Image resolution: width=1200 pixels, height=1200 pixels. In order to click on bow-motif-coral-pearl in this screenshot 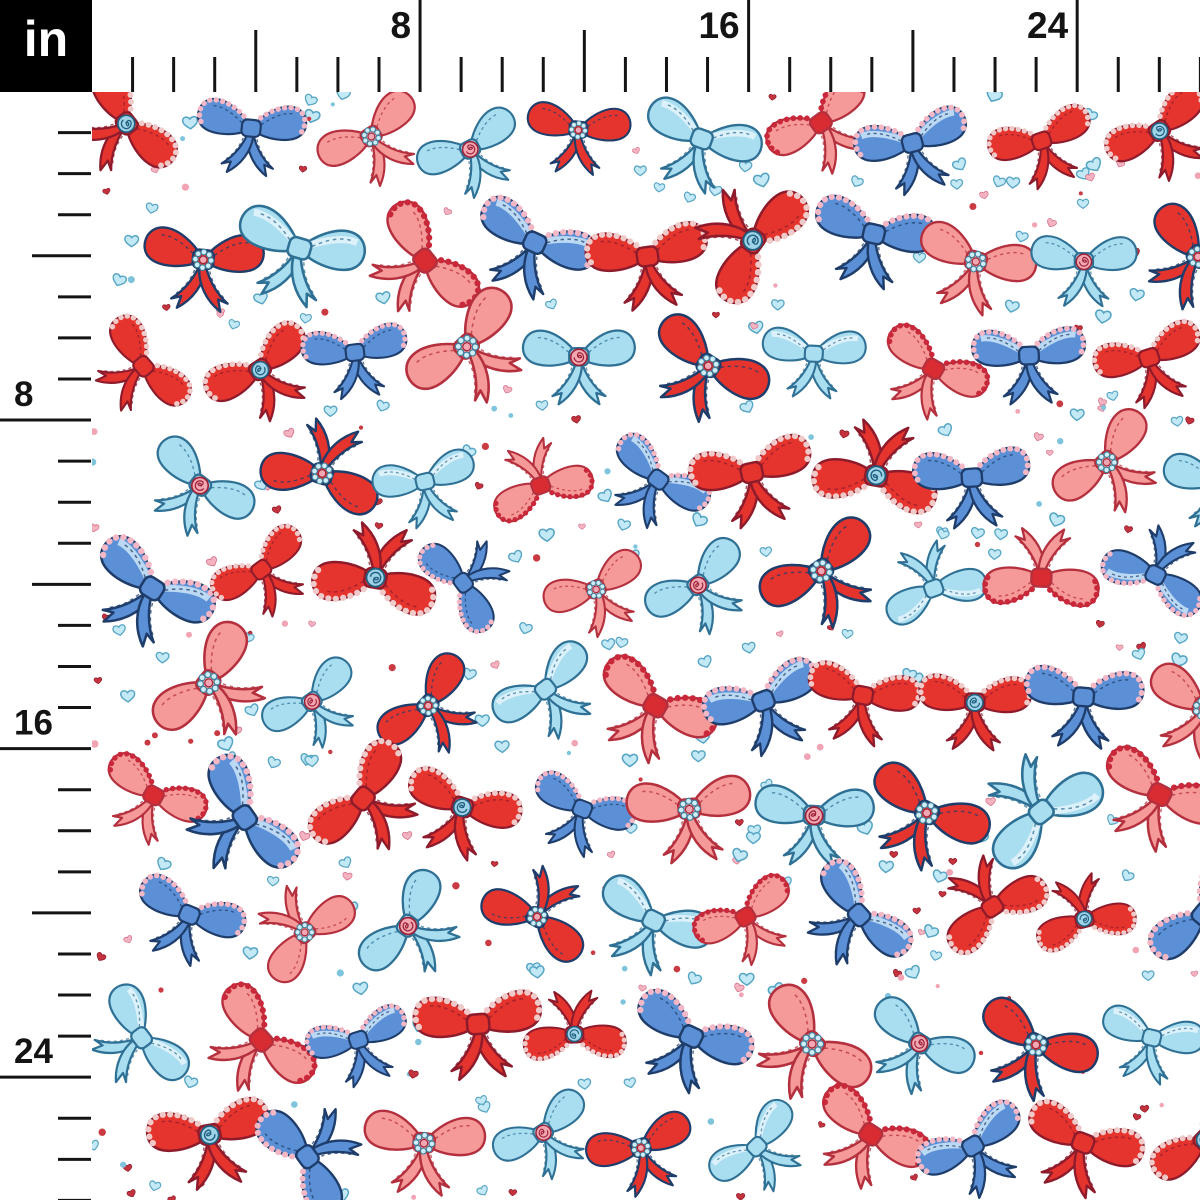, I will do `click(688, 819)`.